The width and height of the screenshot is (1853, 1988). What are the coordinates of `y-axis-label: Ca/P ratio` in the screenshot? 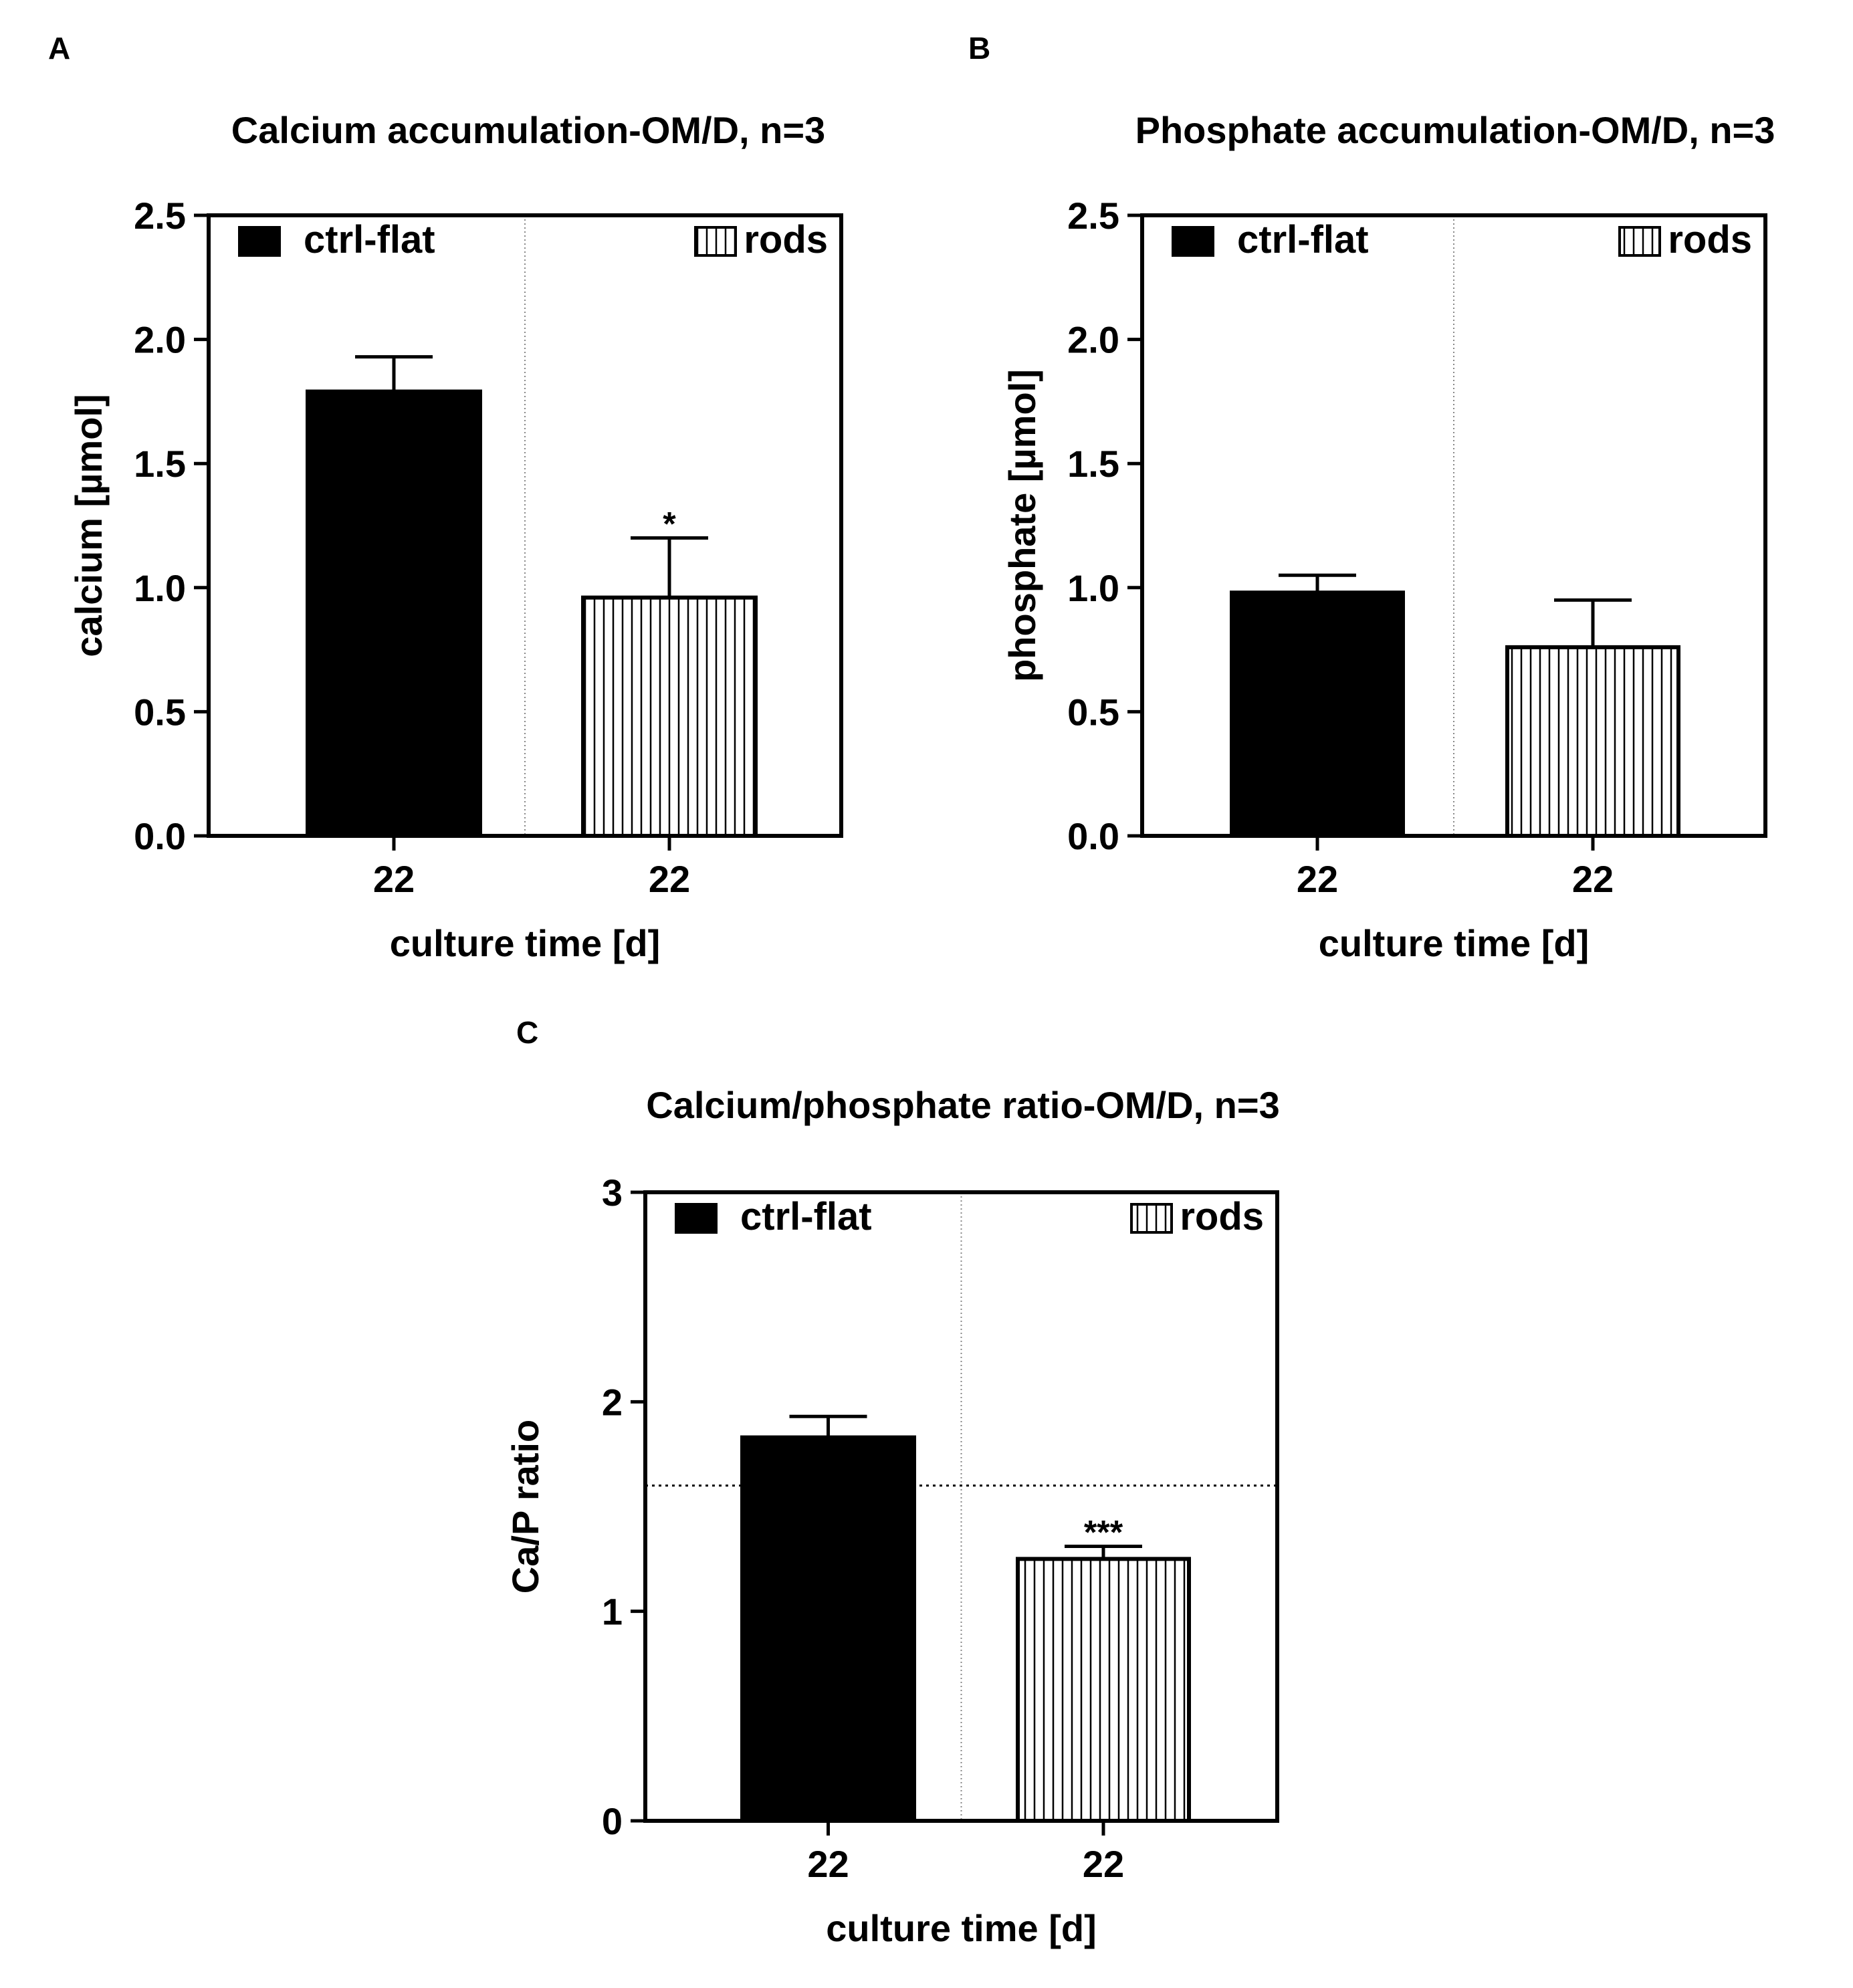 It's located at (525, 1506).